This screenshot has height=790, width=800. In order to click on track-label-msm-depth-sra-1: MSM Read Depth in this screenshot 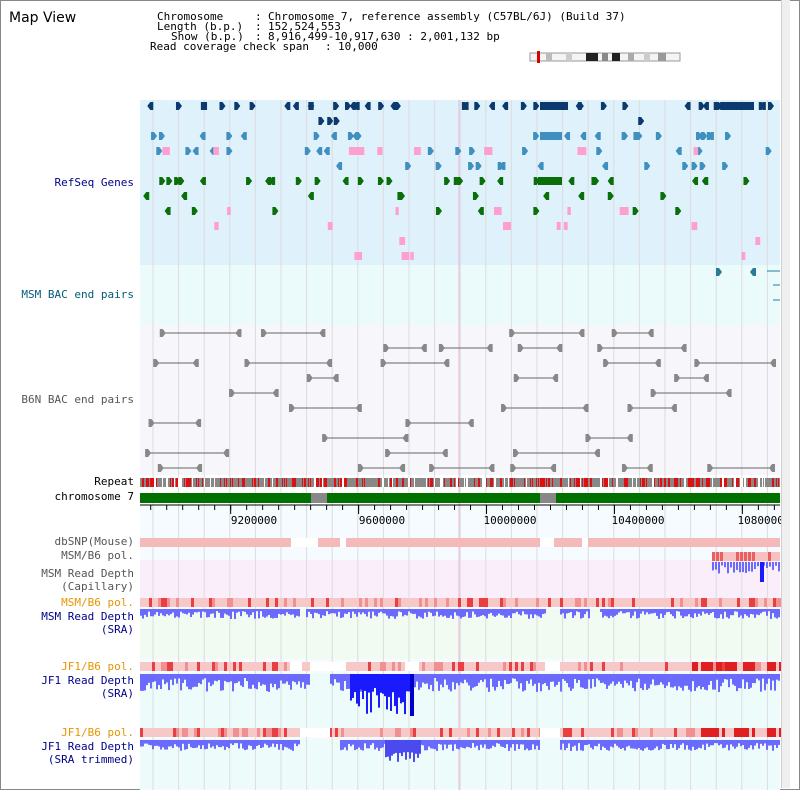, I will do `click(87, 616)`.